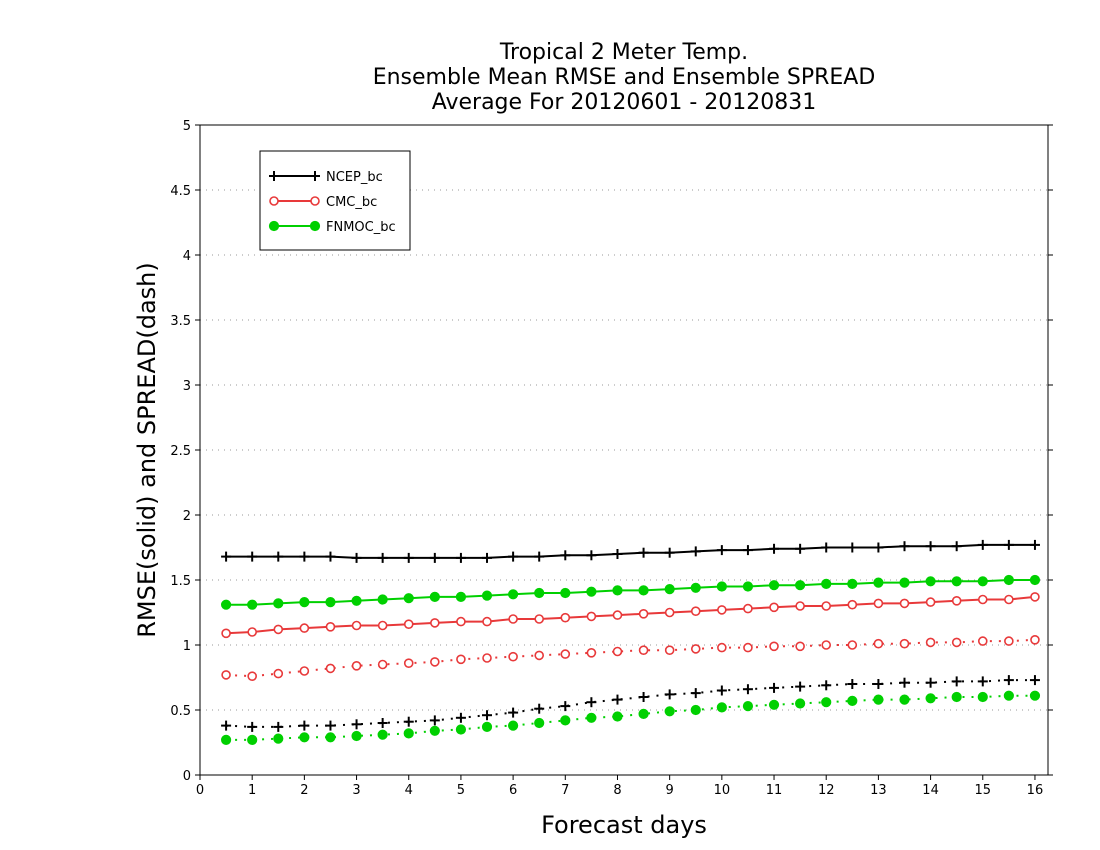  Describe the element at coordinates (356, 790) in the screenshot. I see `x-tick-label: 3` at that location.